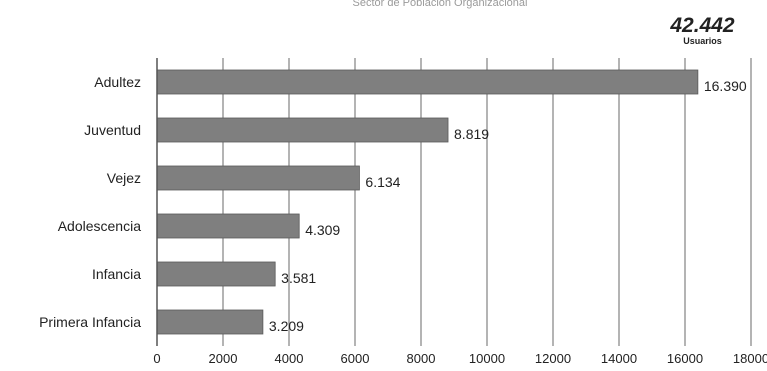 This screenshot has width=767, height=371. What do you see at coordinates (322, 230) in the screenshot?
I see `data-label: 4.309` at bounding box center [322, 230].